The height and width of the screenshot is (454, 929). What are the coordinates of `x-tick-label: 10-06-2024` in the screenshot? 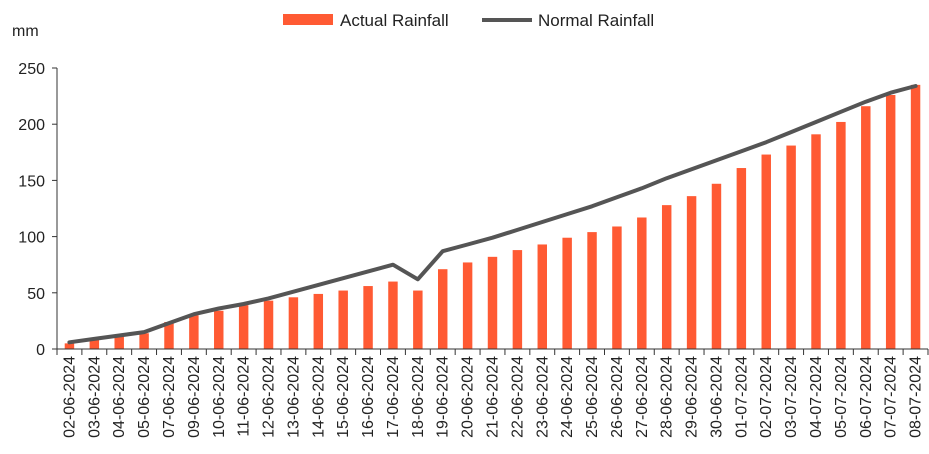 It's located at (219, 397).